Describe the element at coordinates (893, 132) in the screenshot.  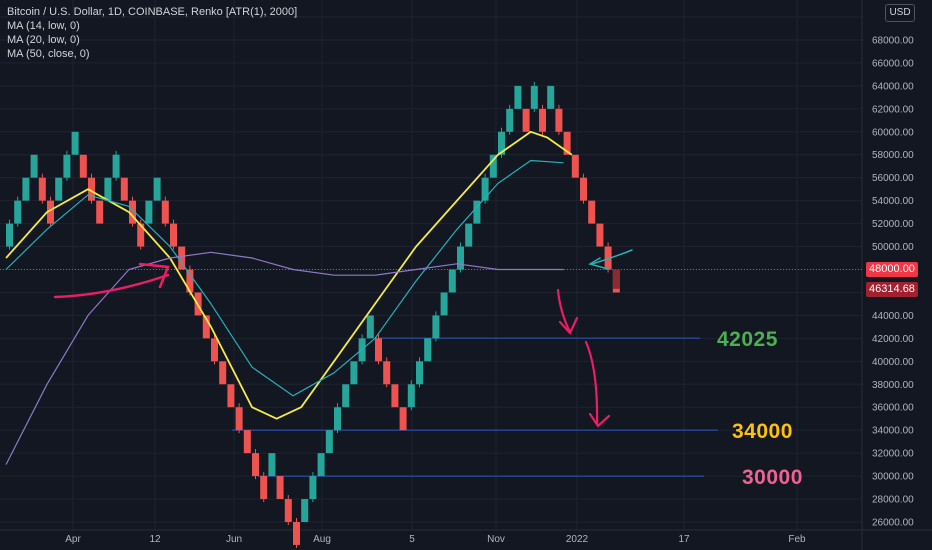
I see `y-tick-label: 60000.00` at that location.